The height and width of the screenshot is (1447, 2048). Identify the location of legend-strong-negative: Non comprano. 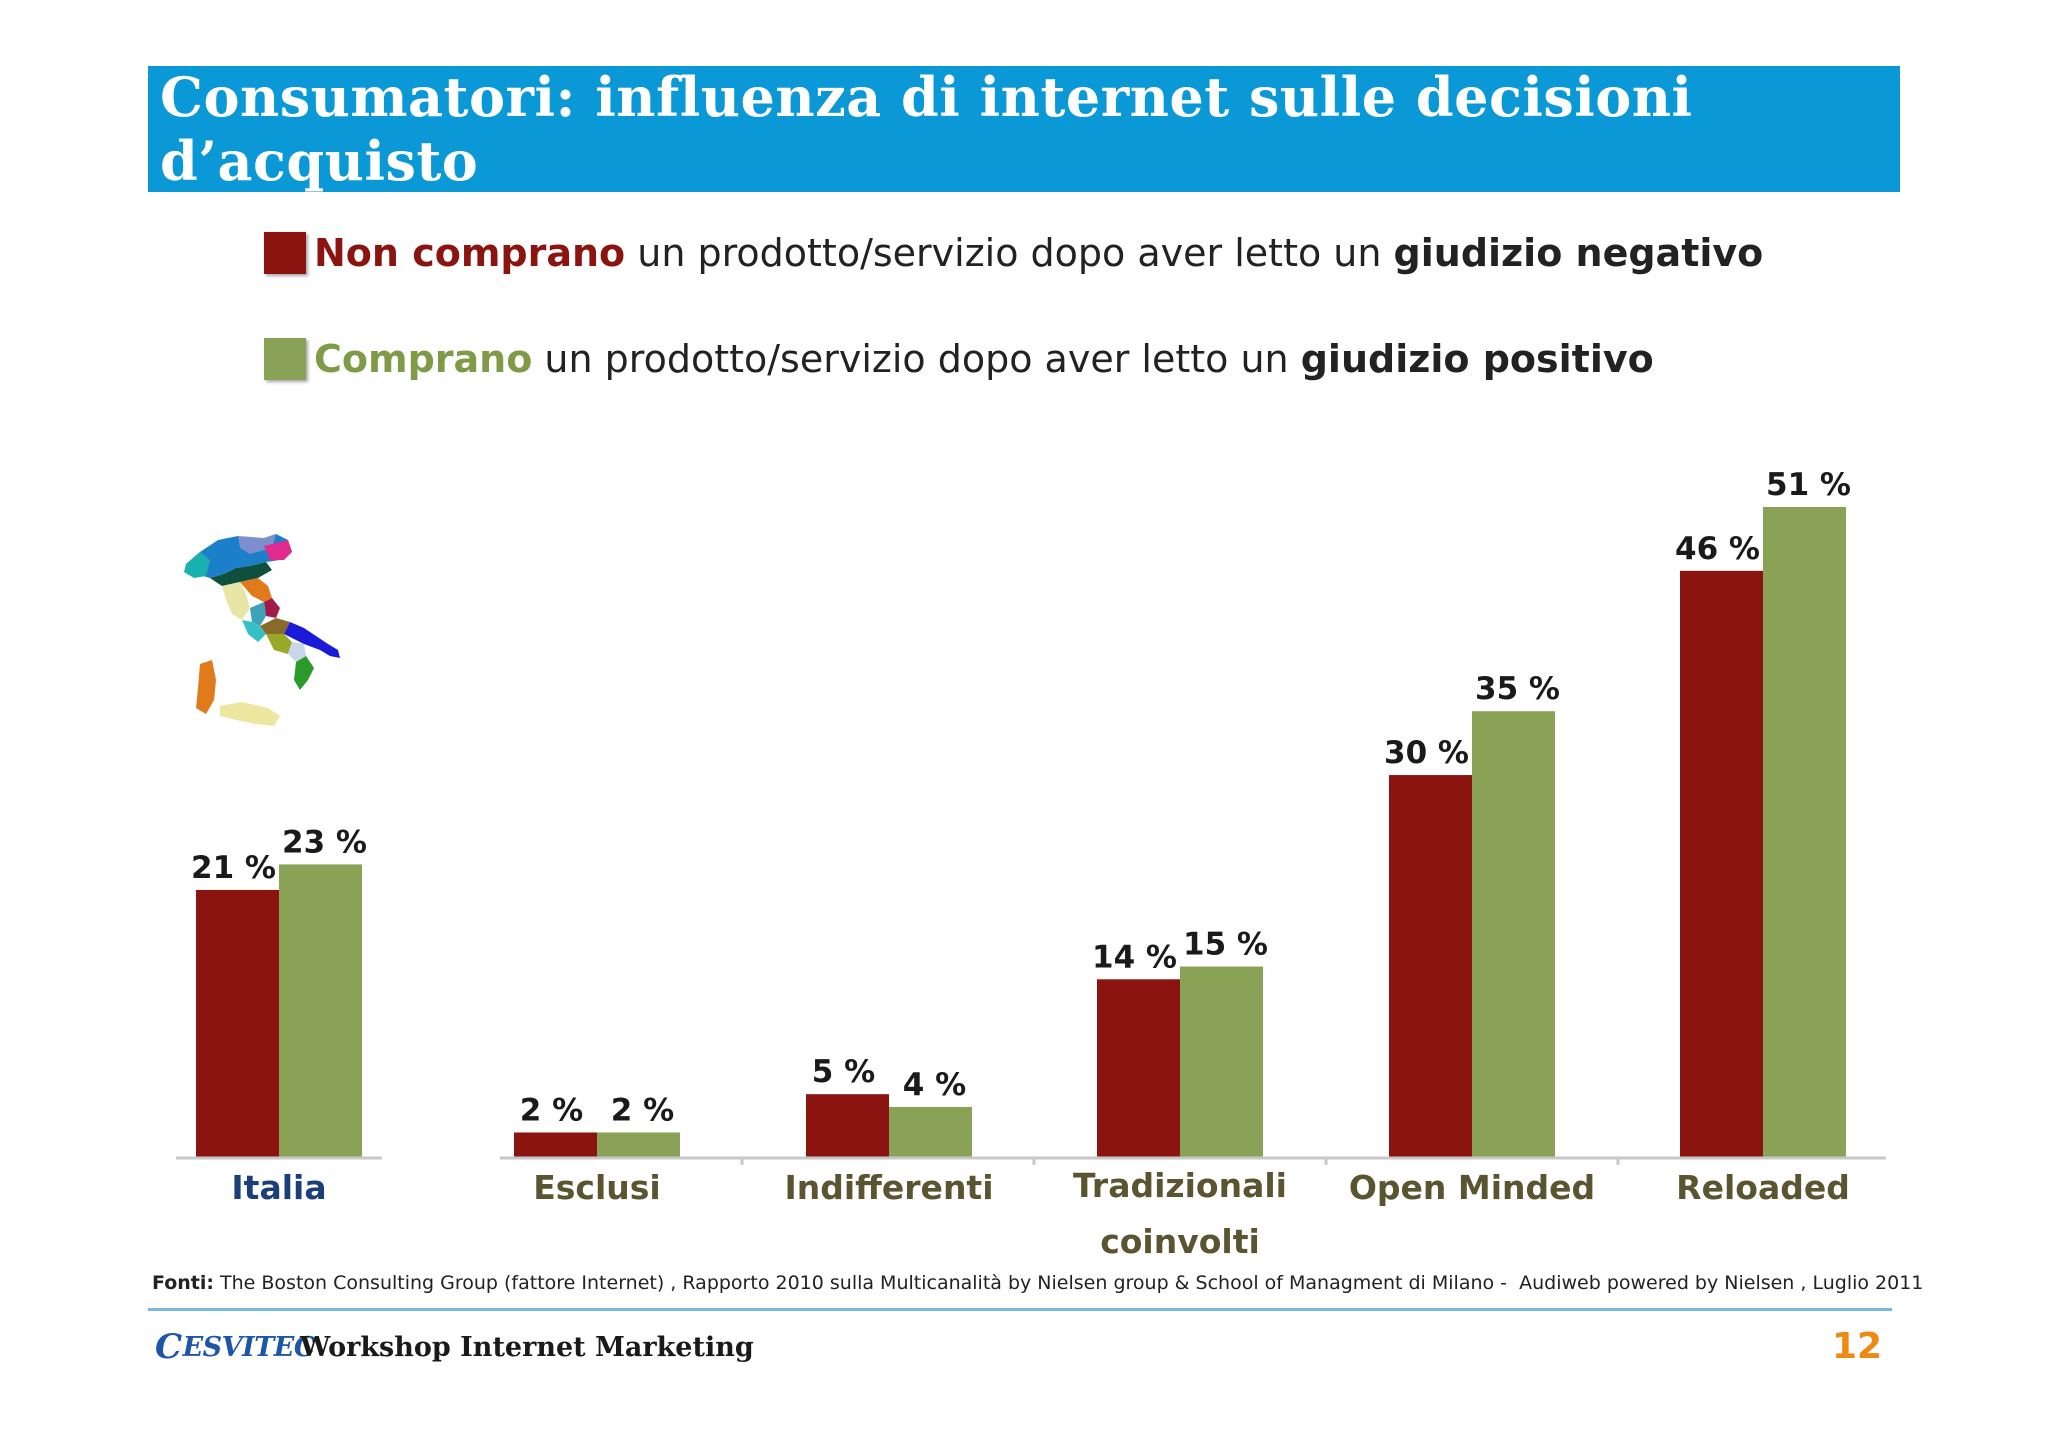
(470, 253).